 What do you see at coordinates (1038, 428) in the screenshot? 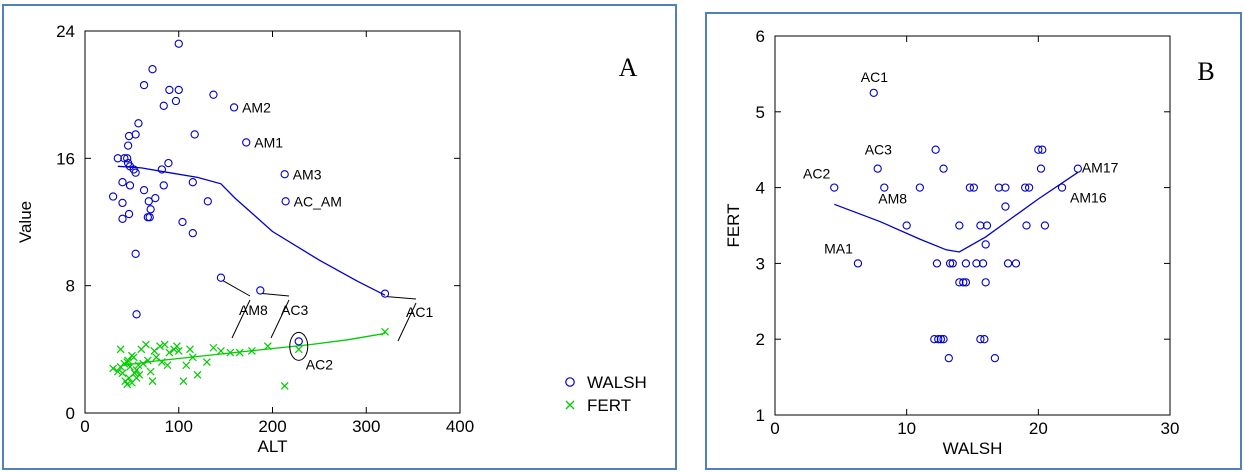
I see `x-tick-label: 20` at bounding box center [1038, 428].